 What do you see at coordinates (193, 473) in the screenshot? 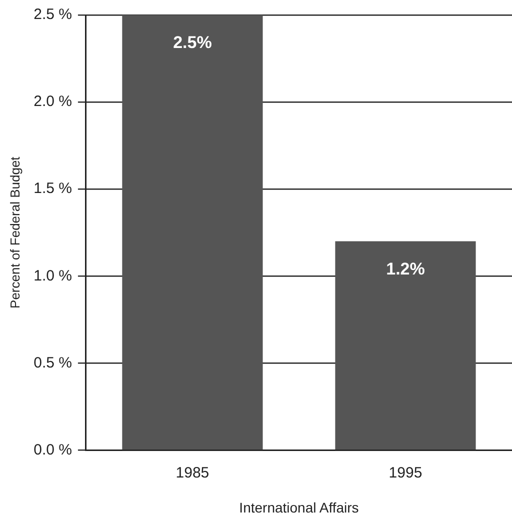
I see `x-tick-label: 1985` at bounding box center [193, 473].